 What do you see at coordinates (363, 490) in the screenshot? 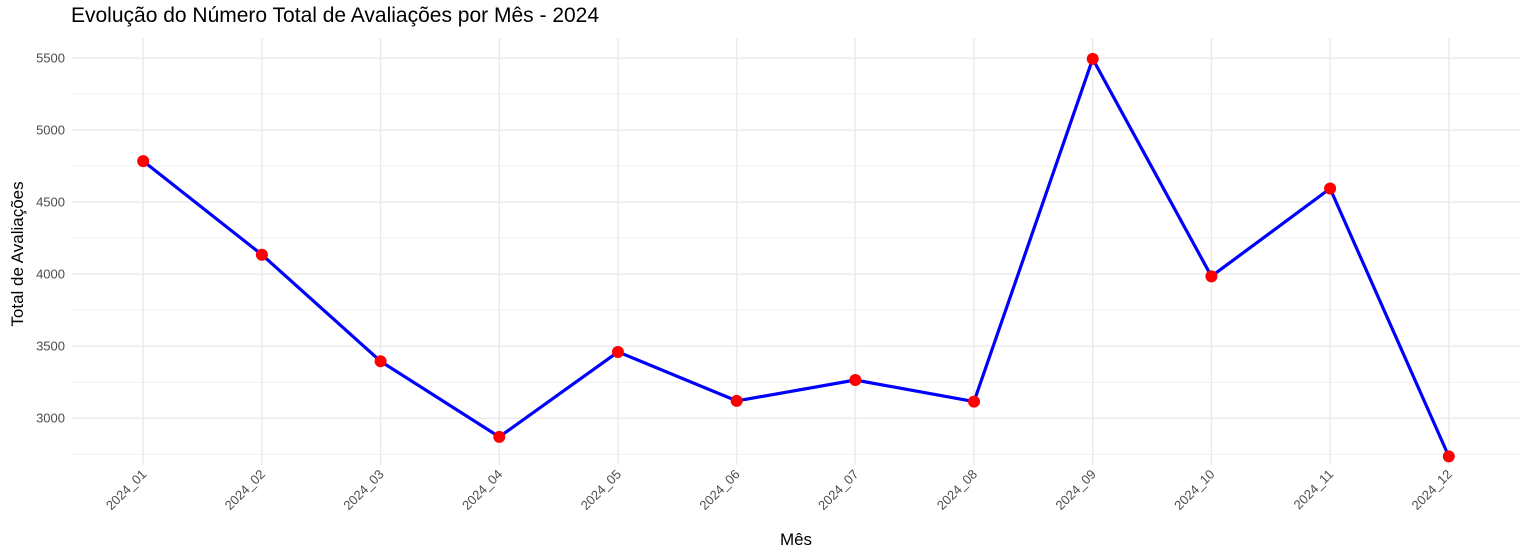
I see `x-tick-label-2024_03: 2024_03` at bounding box center [363, 490].